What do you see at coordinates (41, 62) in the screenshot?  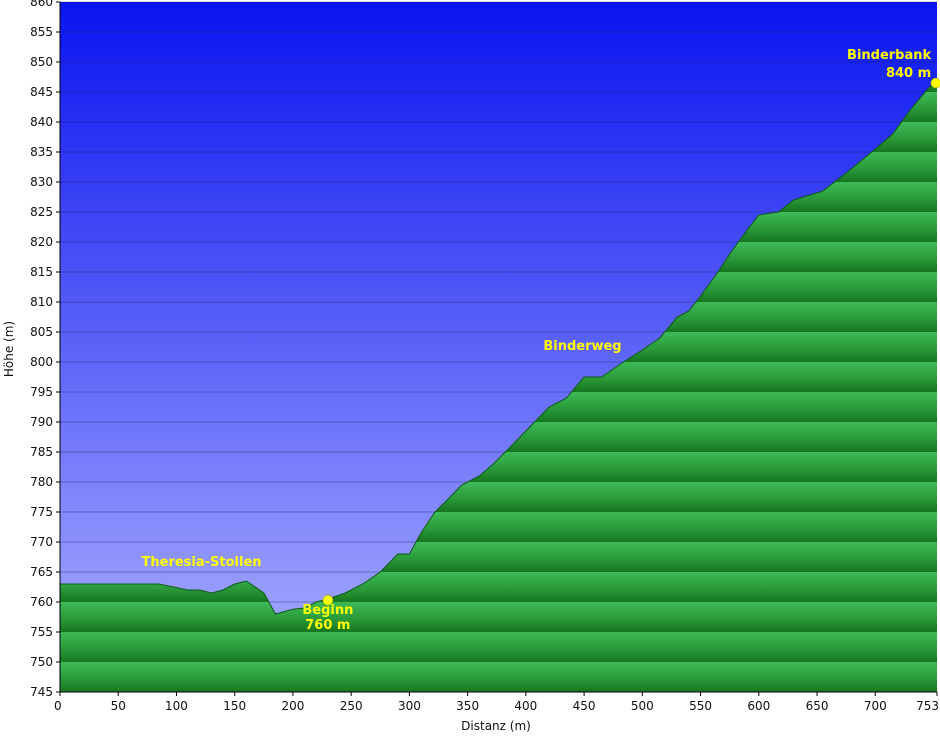 I see `y-tick-label: 850` at bounding box center [41, 62].